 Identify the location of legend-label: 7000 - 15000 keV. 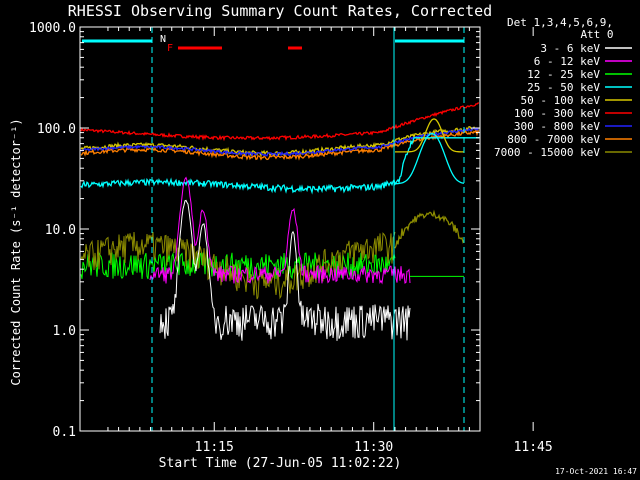
(547, 152).